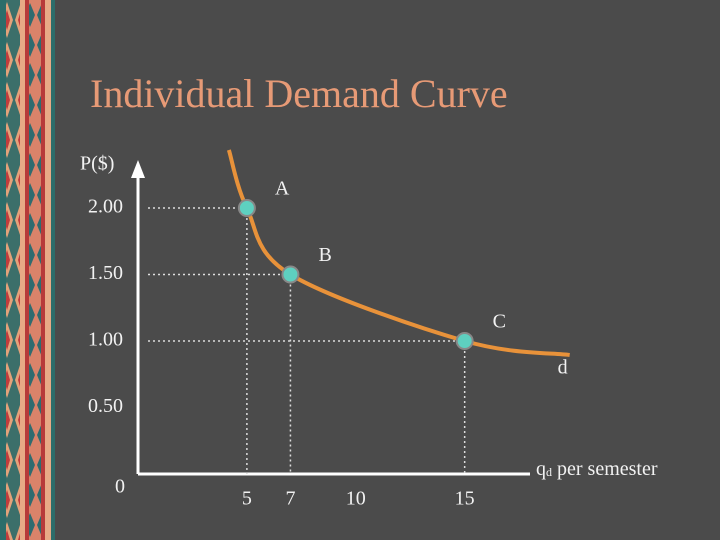  Describe the element at coordinates (282, 189) in the screenshot. I see `point-label: A` at that location.